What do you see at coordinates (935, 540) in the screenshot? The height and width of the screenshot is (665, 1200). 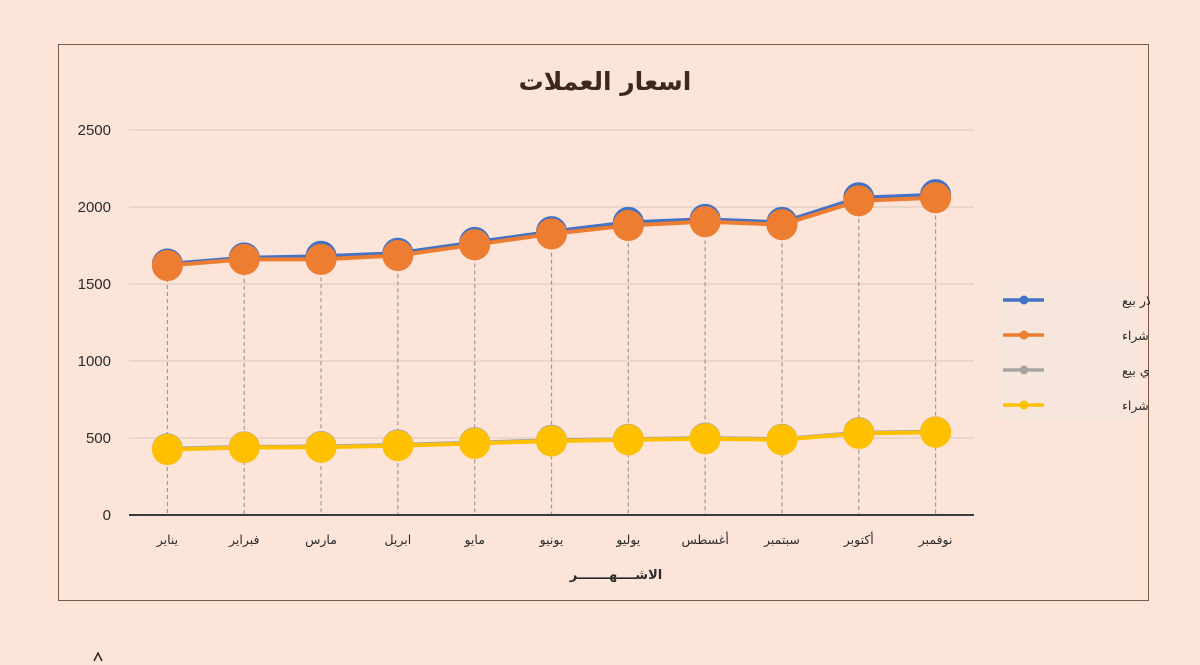 I see `x-tick-label: نوفمبر` at bounding box center [935, 540].